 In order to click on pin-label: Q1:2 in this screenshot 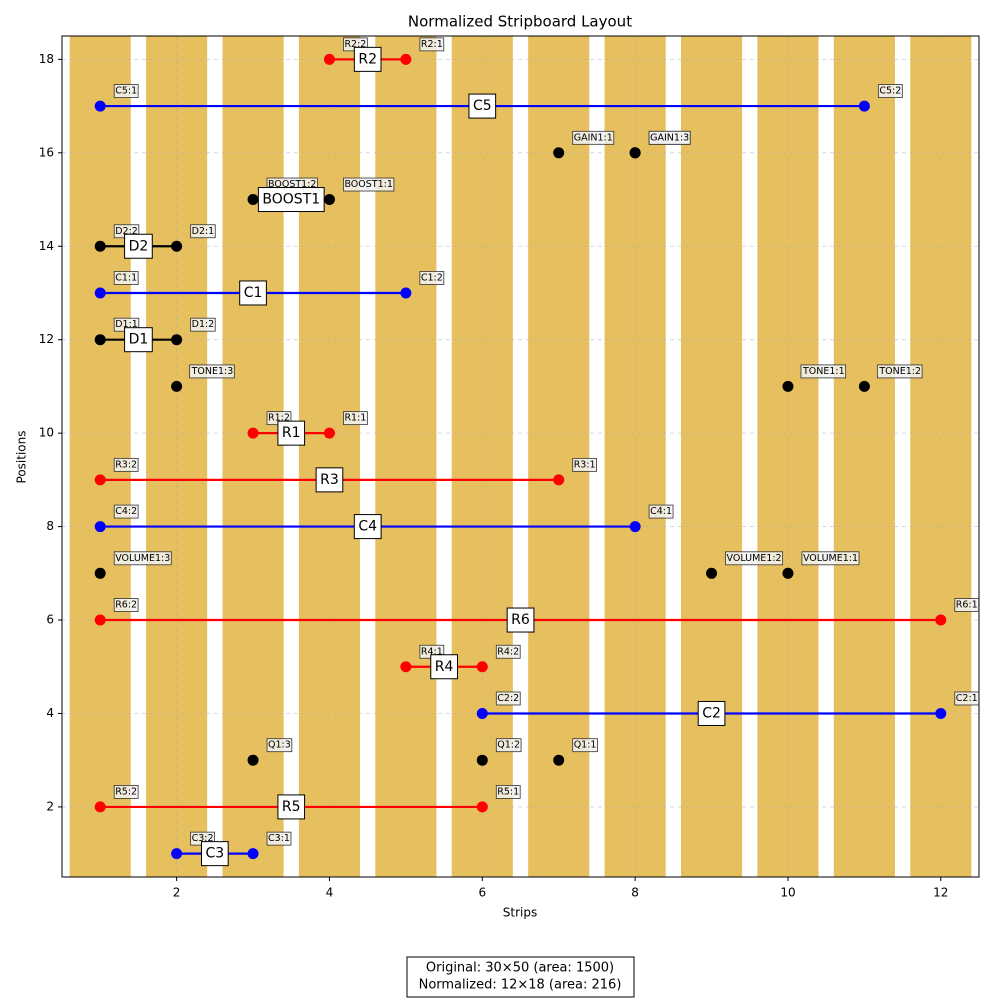, I will do `click(508, 745)`.